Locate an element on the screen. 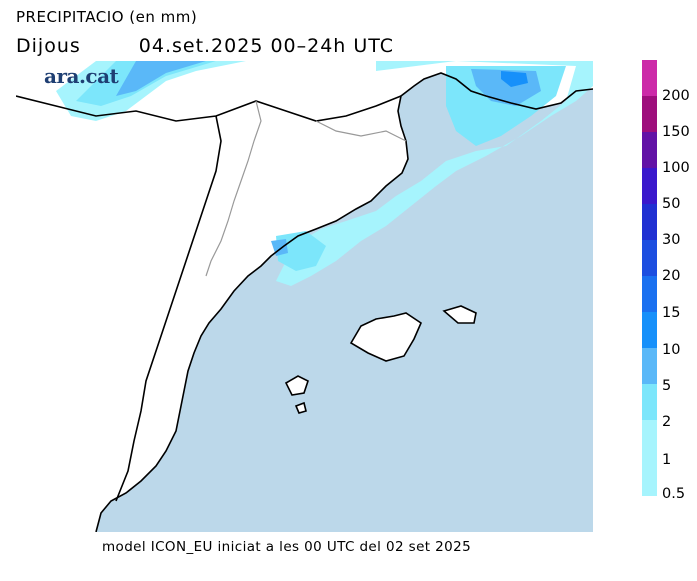 The image size is (697, 581). logo: ara.cat is located at coordinates (81, 76).